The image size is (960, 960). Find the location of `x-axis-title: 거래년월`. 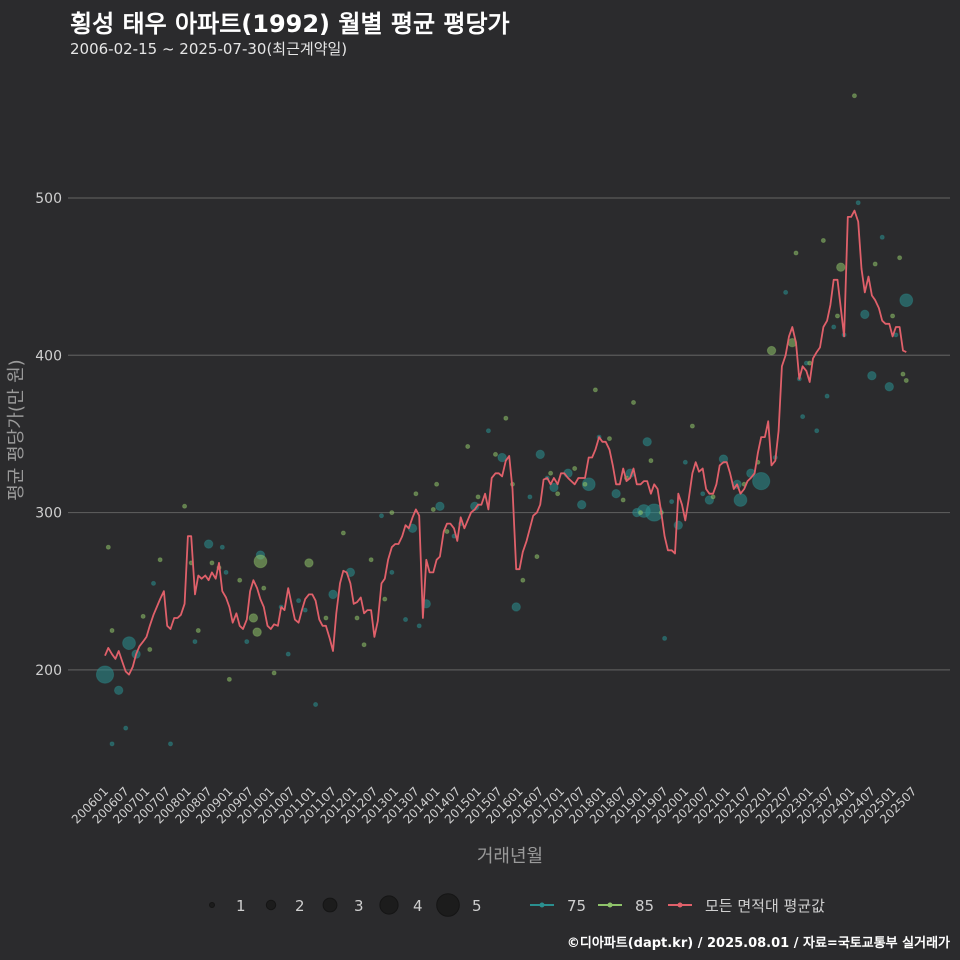

x-axis-title: 거래년월 is located at coordinates (510, 856).